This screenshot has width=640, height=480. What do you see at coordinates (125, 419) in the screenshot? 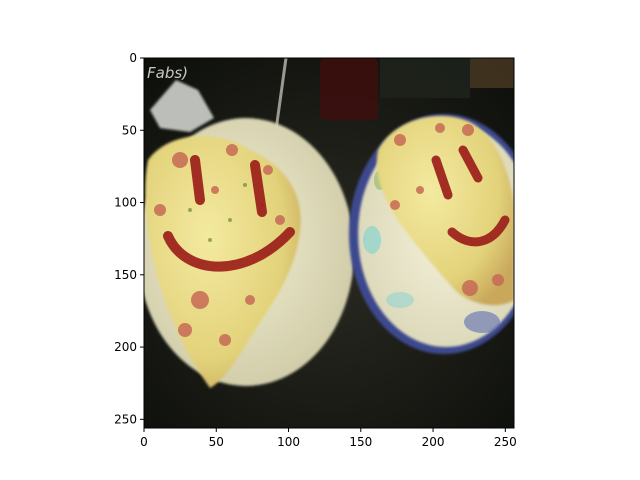
I see `y-tick-label: 250` at bounding box center [125, 419].